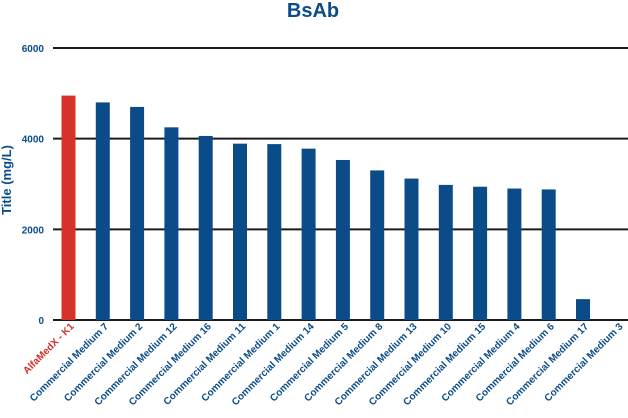 The image size is (628, 418). What do you see at coordinates (33, 140) in the screenshot?
I see `y-tick-label: 4000` at bounding box center [33, 140].